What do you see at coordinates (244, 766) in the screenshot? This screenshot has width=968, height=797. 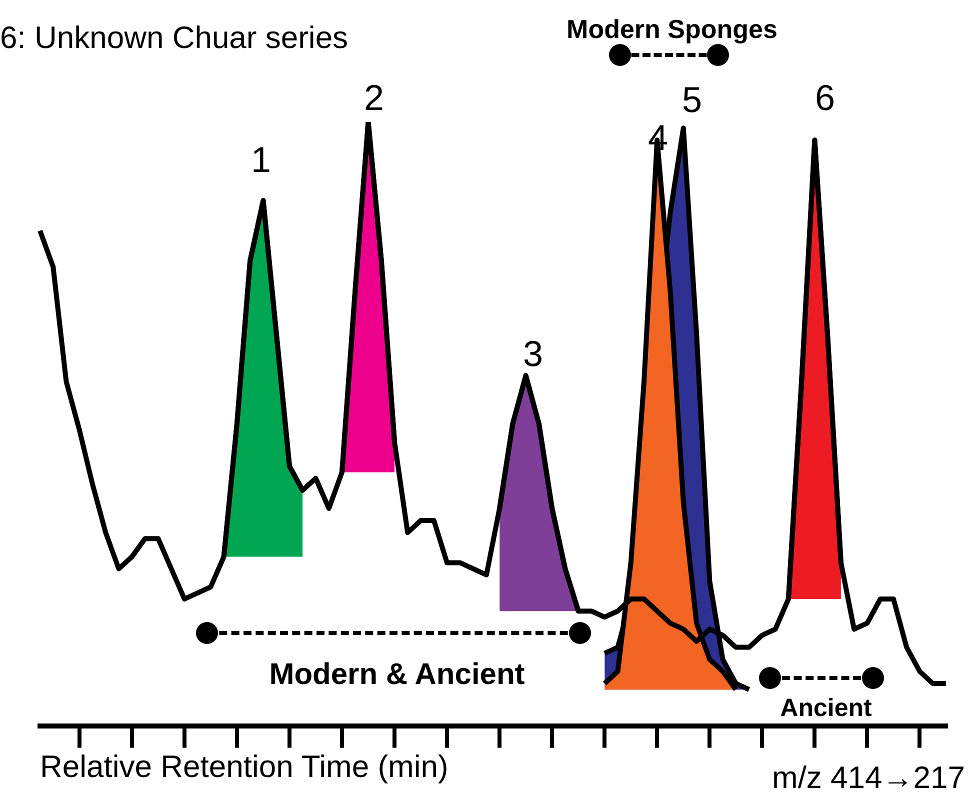 I see `x-axis-title: Relative Retention Time (min)` at bounding box center [244, 766].